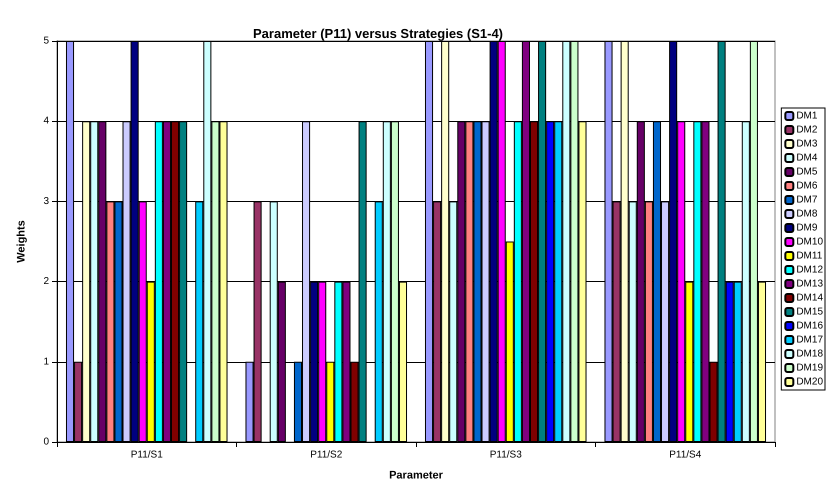 This screenshot has width=835, height=498. I want to click on legend-label: DM13, so click(810, 284).